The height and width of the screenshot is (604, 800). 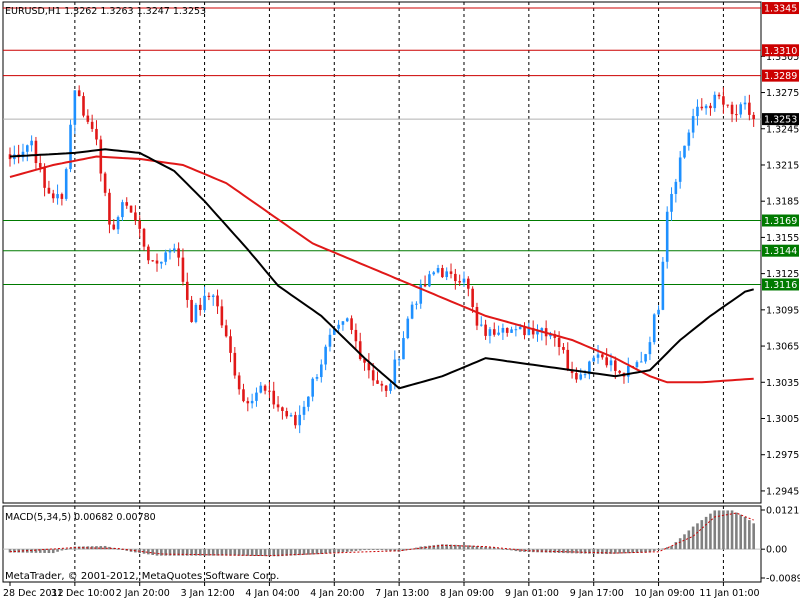 I want to click on macd-panel-frame, so click(x=382, y=544).